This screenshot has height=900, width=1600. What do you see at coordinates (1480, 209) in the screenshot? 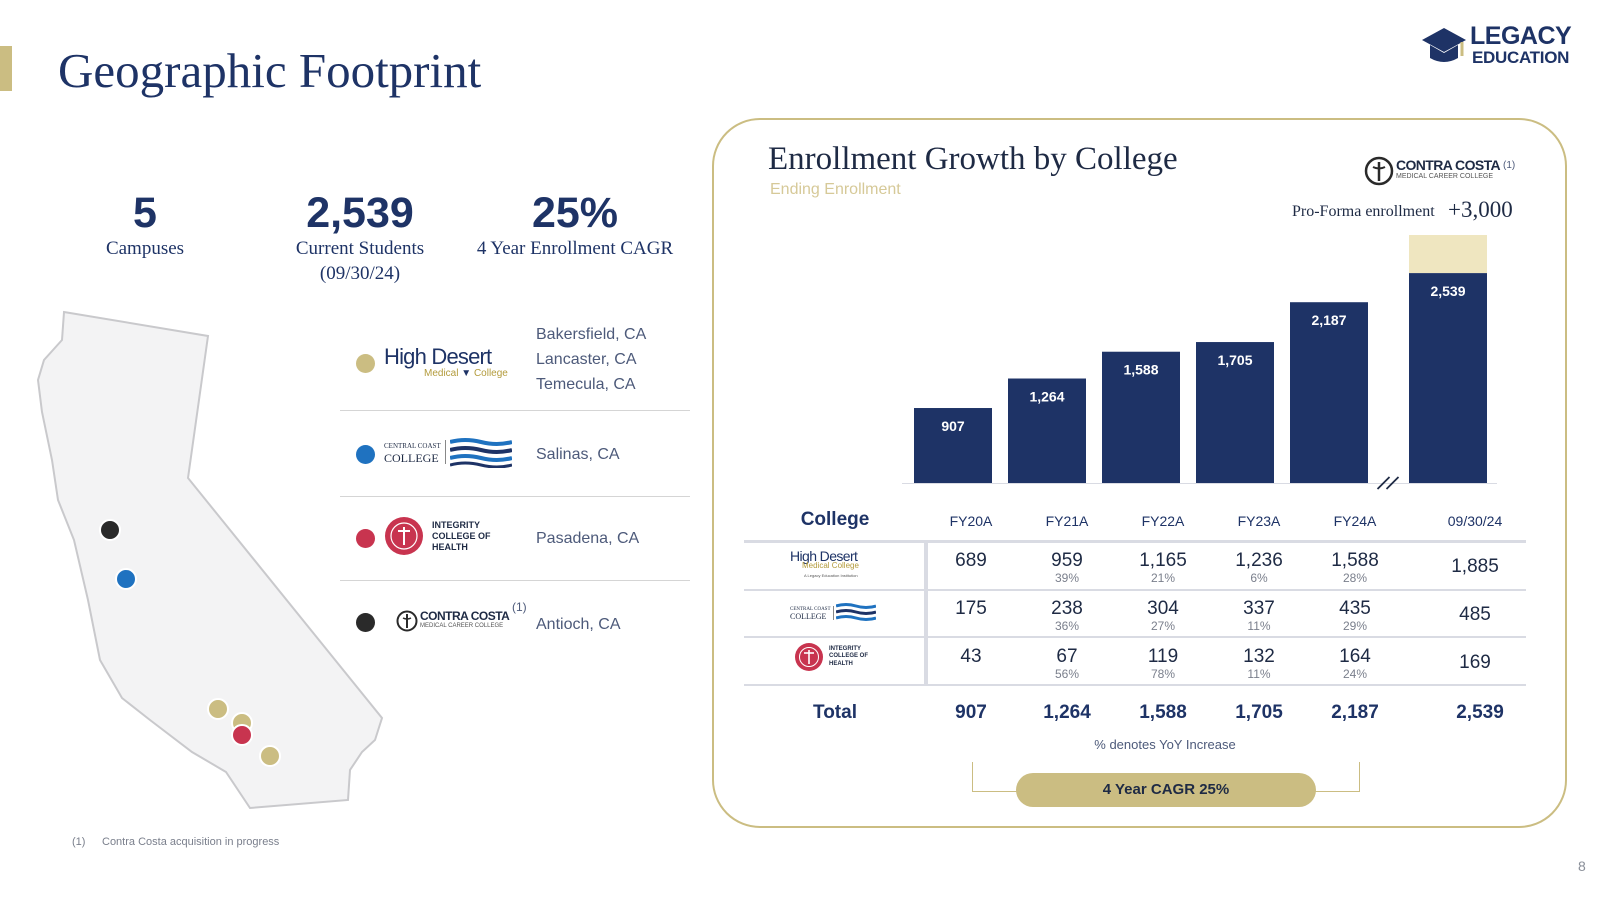
I see `proforma-value: +3,000` at bounding box center [1480, 209].